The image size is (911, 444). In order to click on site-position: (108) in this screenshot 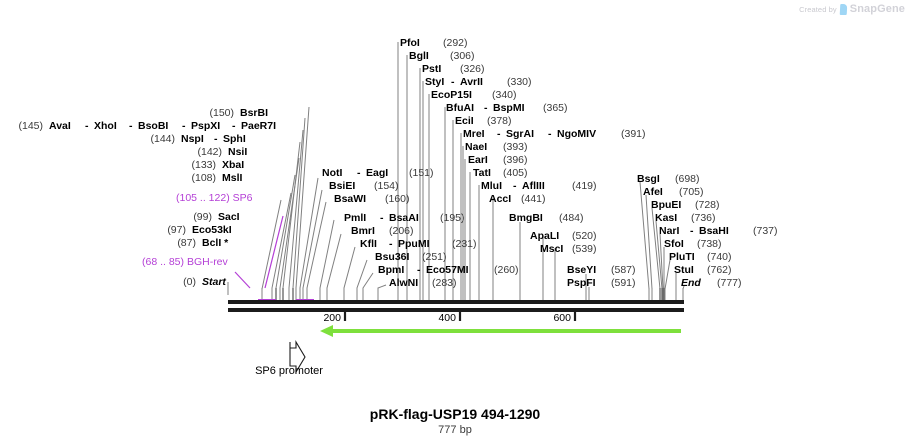, I will do `click(203, 178)`.